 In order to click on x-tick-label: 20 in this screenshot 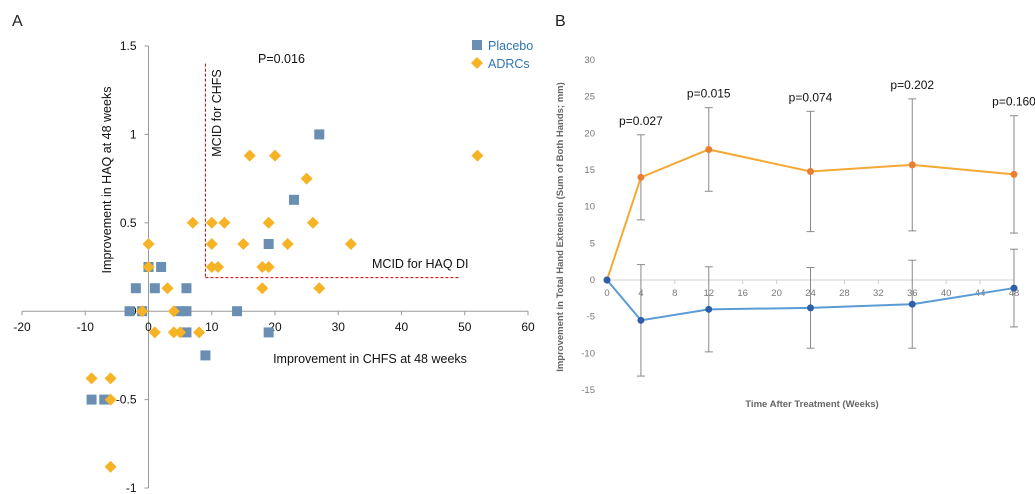, I will do `click(776, 293)`.